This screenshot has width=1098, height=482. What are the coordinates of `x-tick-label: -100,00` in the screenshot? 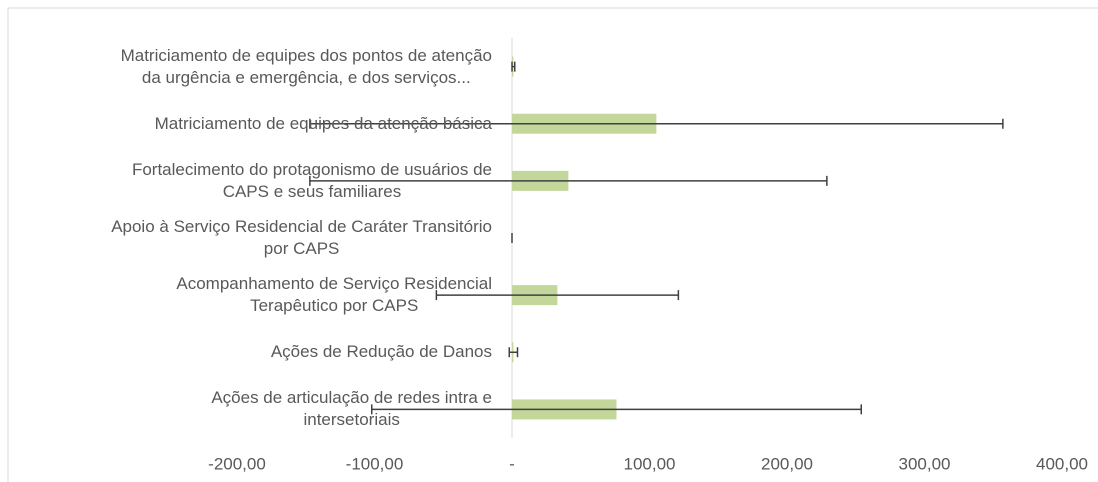 It's located at (375, 463).